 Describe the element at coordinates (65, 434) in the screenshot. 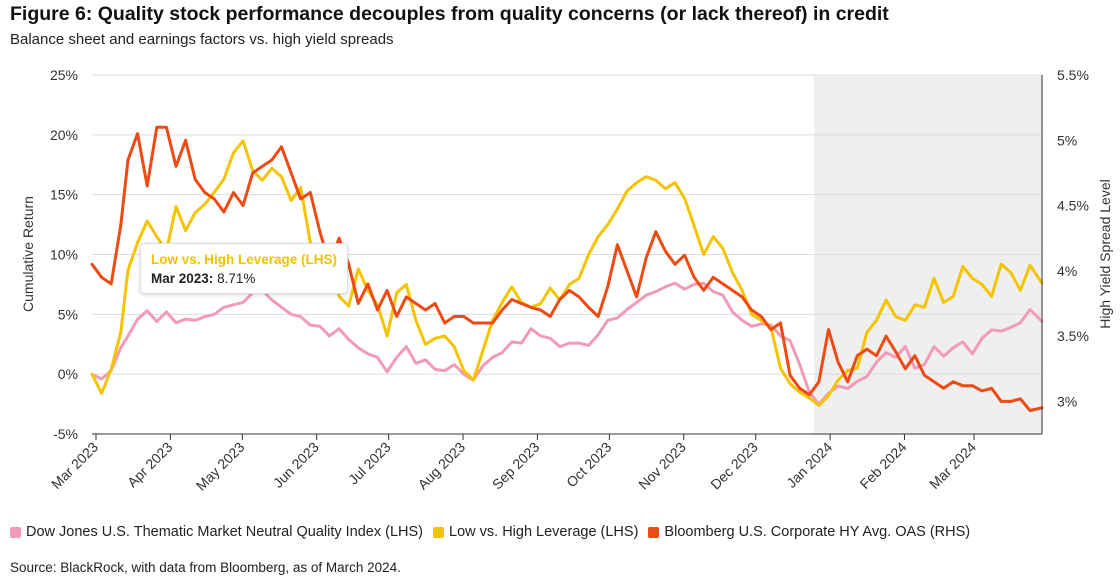

I see `y-tick-label-left: -5%` at that location.